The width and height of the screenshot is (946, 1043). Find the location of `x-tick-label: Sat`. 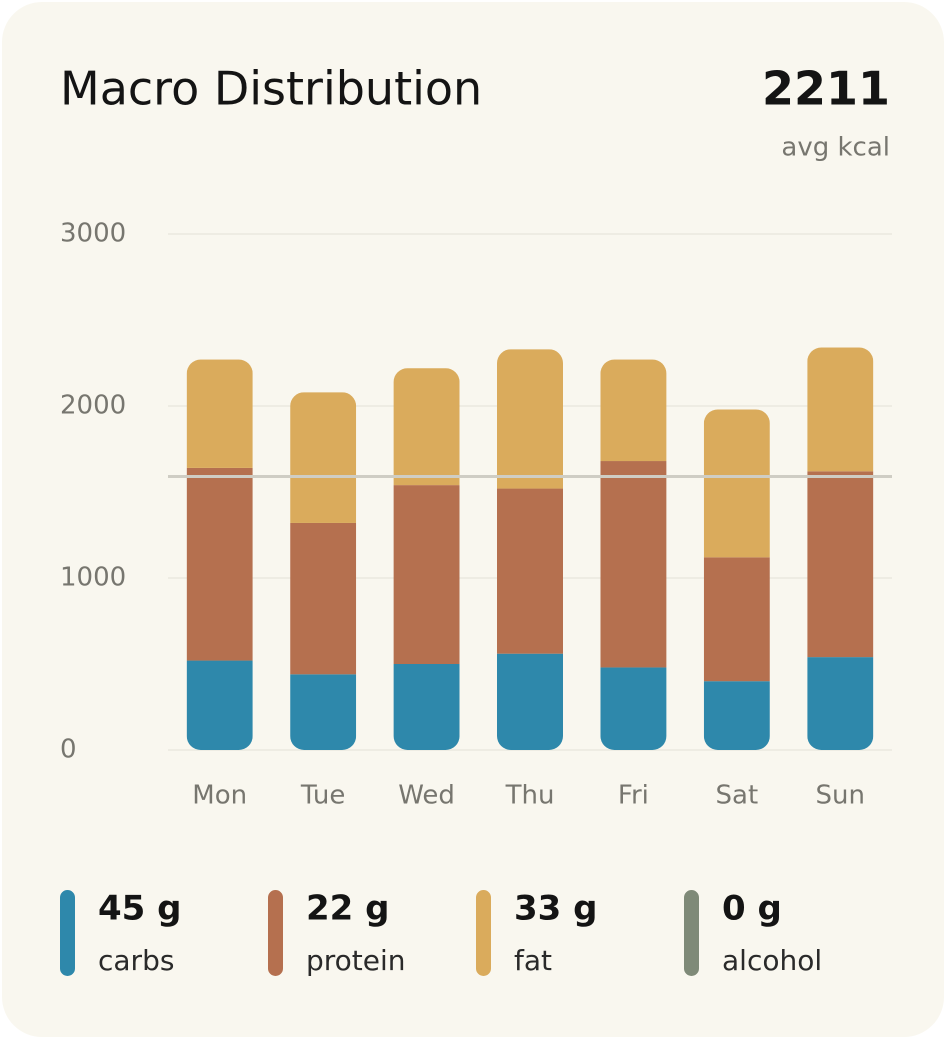

x-tick-label: Sat is located at coordinates (737, 796).